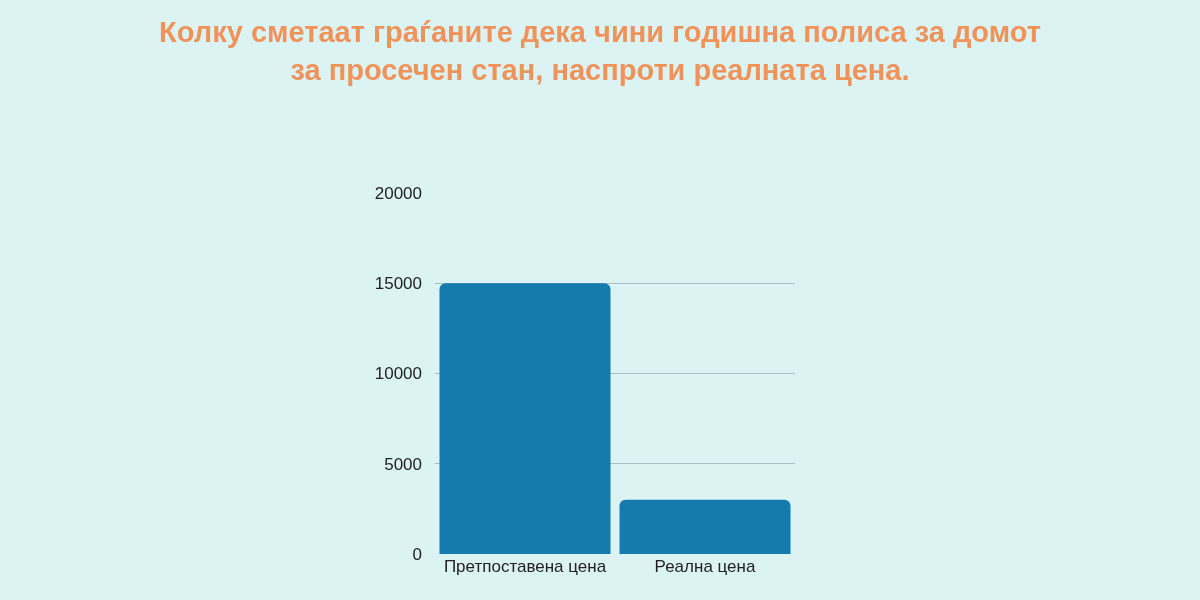  I want to click on y-tick-label: 20000, so click(398, 193).